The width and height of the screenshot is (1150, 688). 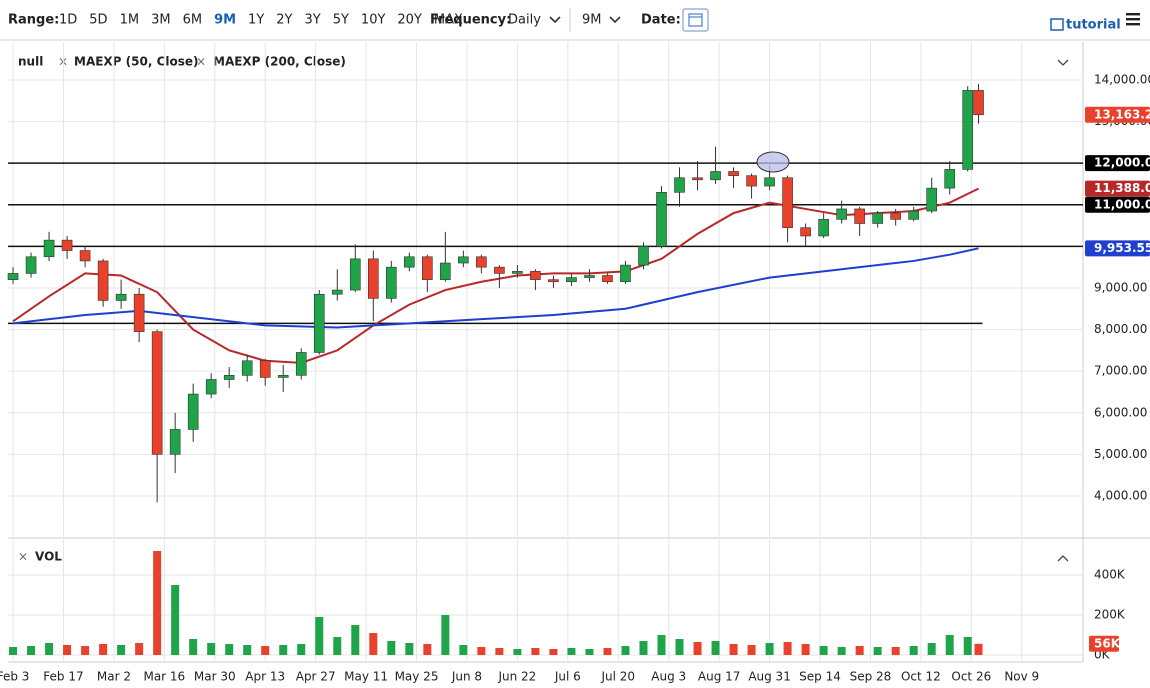 I want to click on y-tick-label: 6,000.00, so click(x=1120, y=412).